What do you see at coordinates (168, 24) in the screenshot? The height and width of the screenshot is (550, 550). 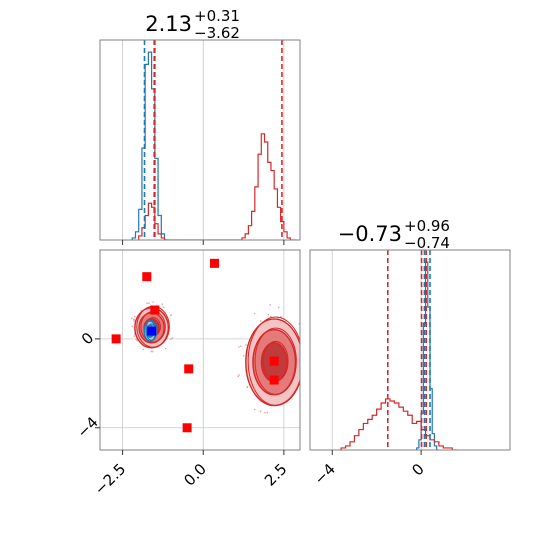 I see `title-main: 2.13` at bounding box center [168, 24].